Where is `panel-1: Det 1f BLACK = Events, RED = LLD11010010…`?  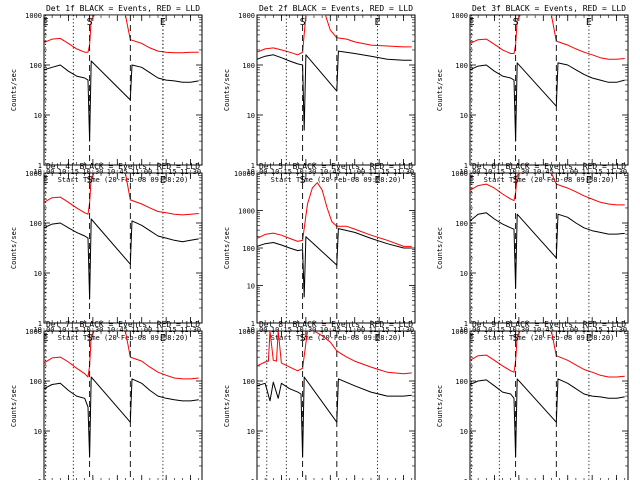
panel-1: Det 1f BLACK = Events, RED = LLD11010010… is located at coordinates (106, 94).